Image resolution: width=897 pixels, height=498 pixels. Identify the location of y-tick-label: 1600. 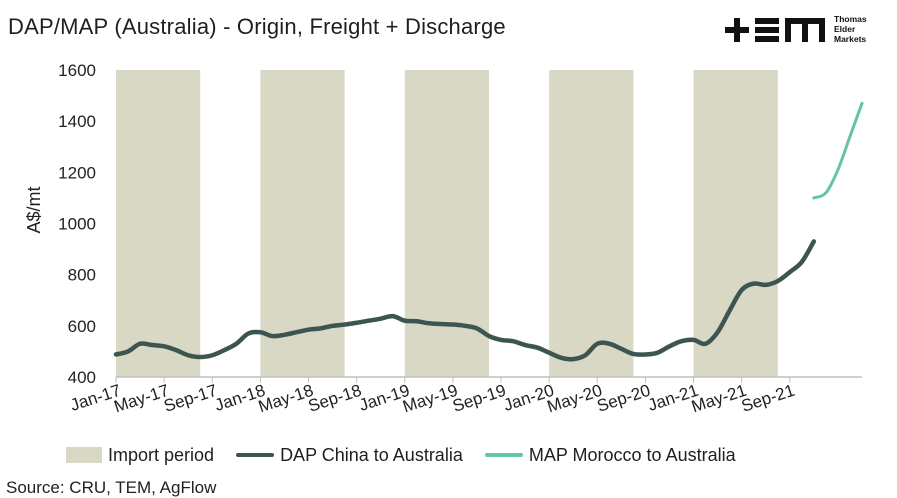
(77, 70).